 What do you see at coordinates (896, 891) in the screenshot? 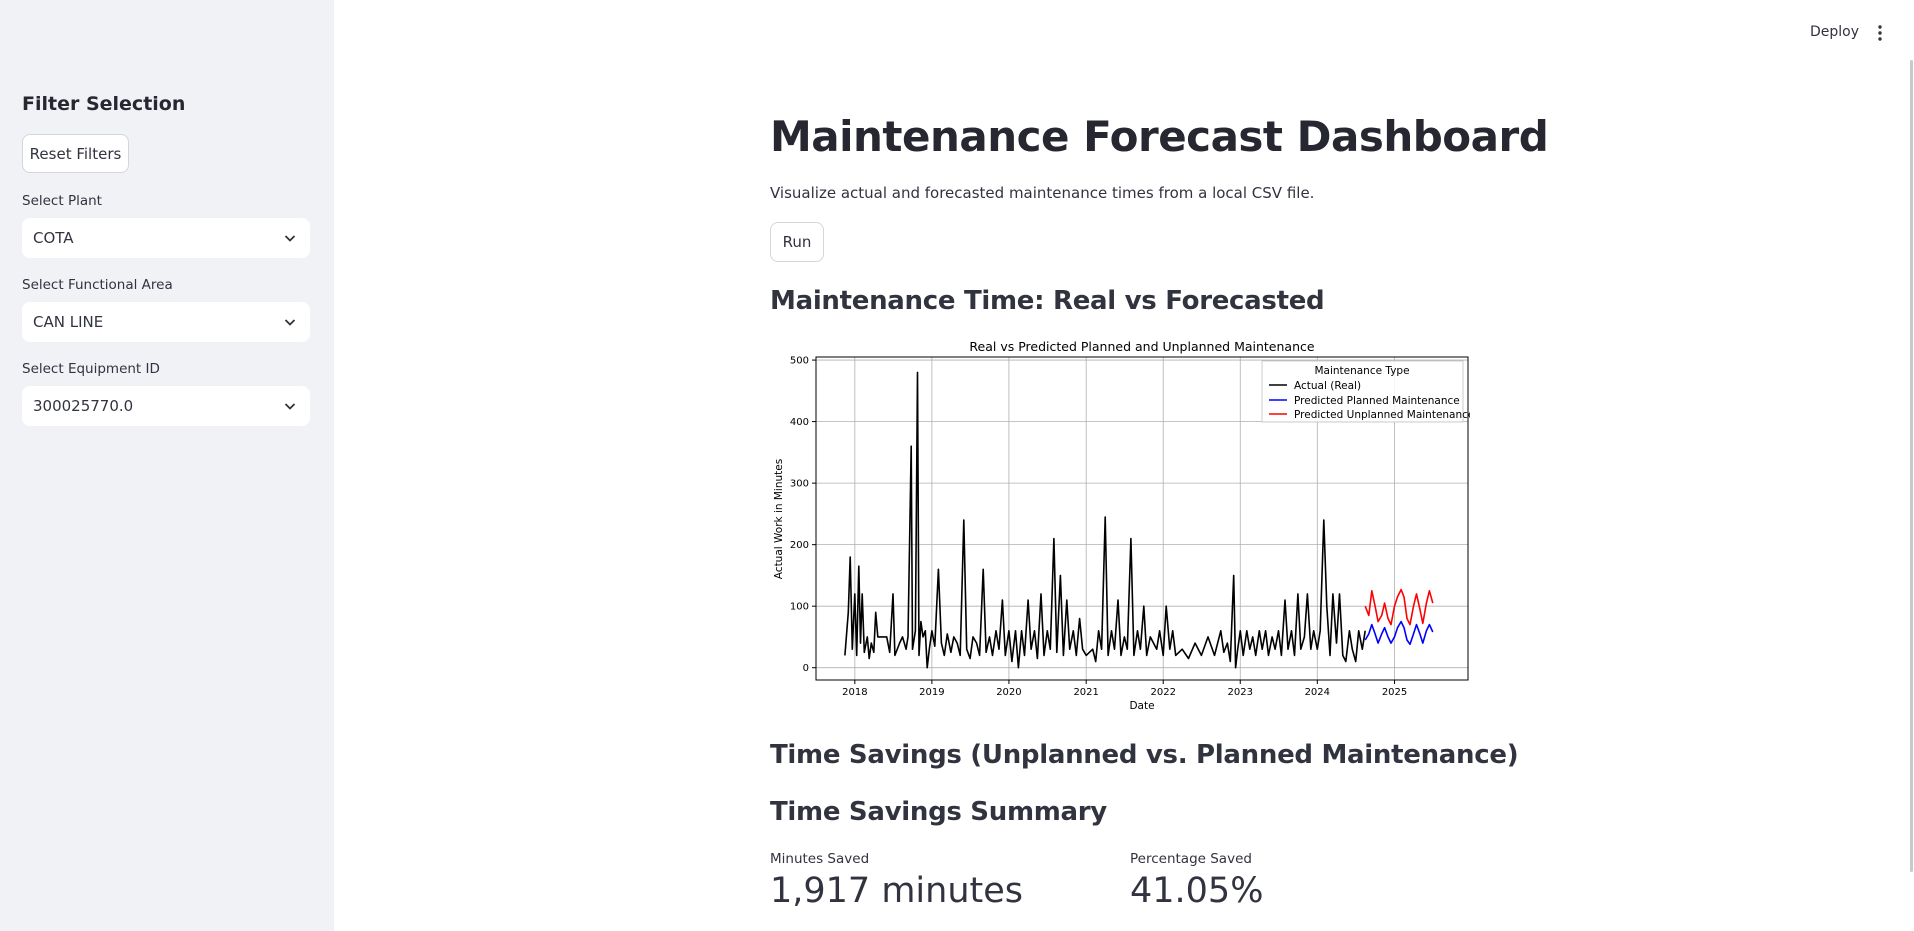
I see `metric-minutes-saved-value: 1,917 minutes` at bounding box center [896, 891].